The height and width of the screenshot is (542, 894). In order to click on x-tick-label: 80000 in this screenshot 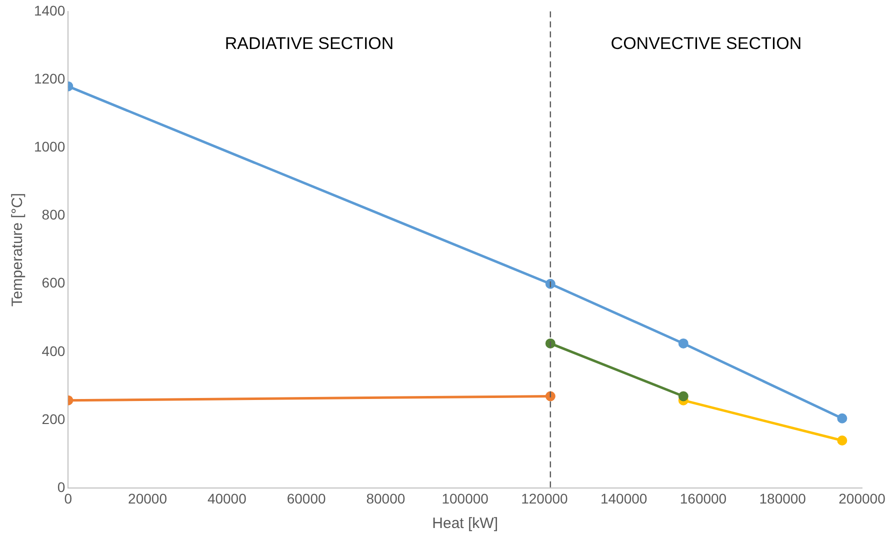, I will do `click(386, 498)`.